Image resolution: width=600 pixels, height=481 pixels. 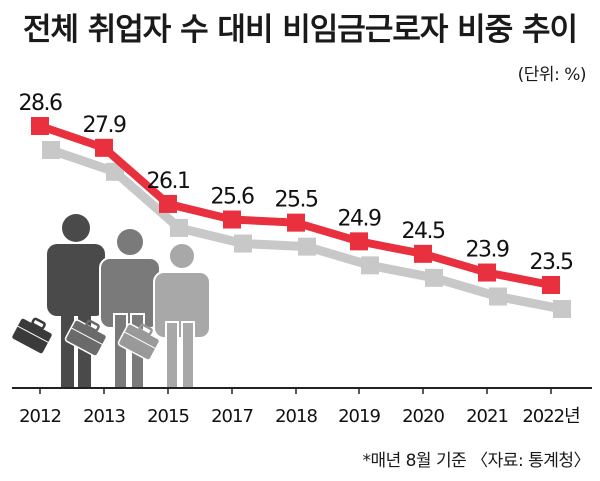 What do you see at coordinates (552, 75) in the screenshot?
I see `unit-label: (단위: %)` at bounding box center [552, 75].